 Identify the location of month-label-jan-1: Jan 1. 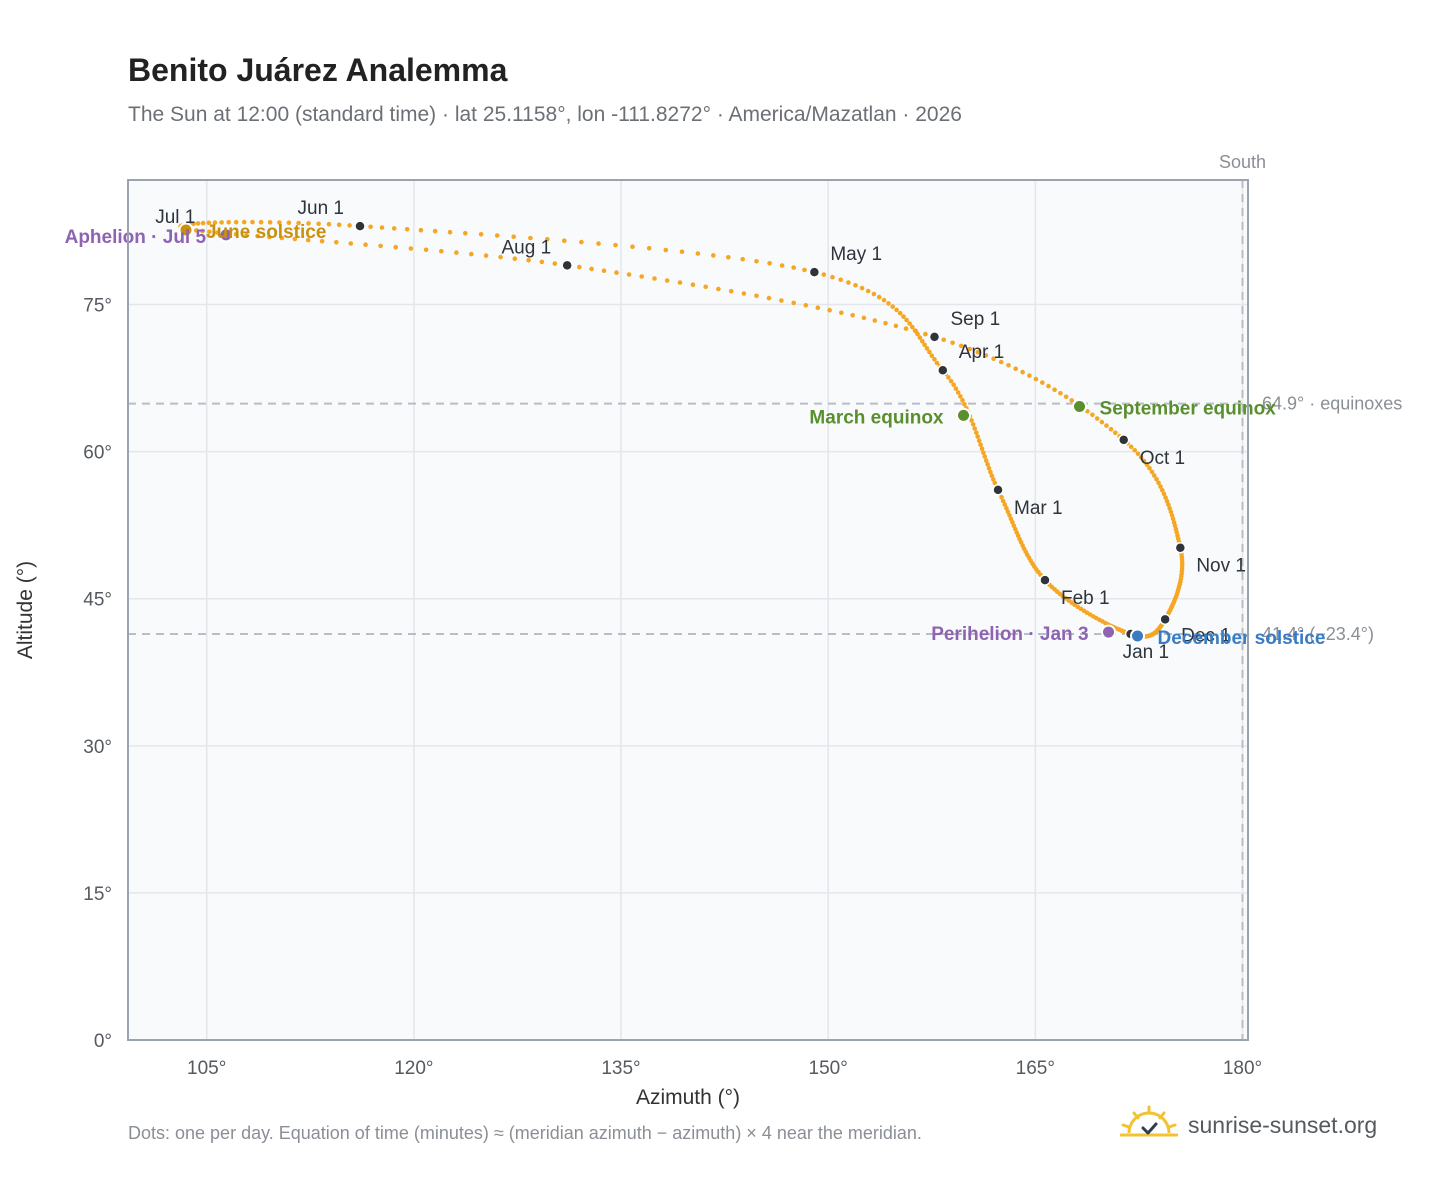
(1146, 652).